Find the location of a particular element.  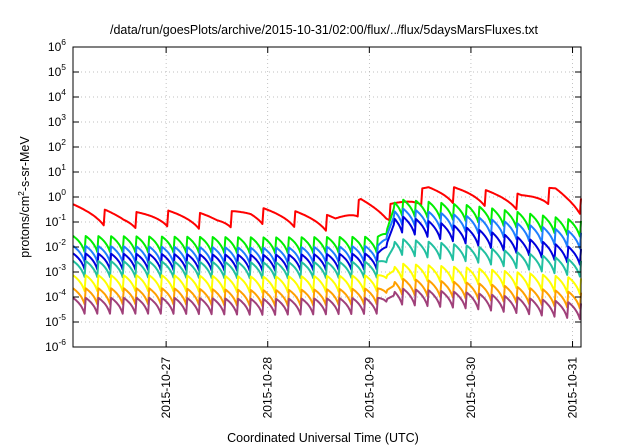

y-tick-label: 10⁻⁶ is located at coordinates (55, 345).